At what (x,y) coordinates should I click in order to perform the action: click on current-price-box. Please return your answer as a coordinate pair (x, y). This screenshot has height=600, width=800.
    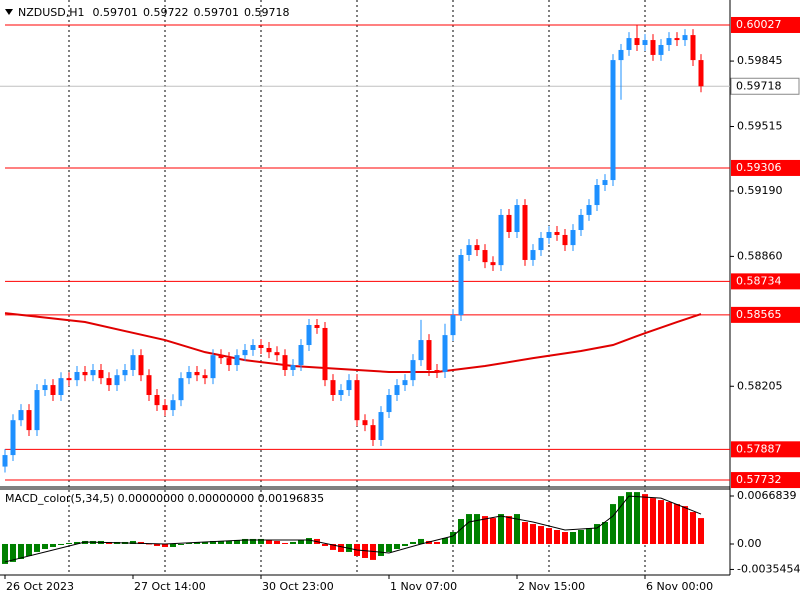
    Looking at the image, I should click on (765, 86).